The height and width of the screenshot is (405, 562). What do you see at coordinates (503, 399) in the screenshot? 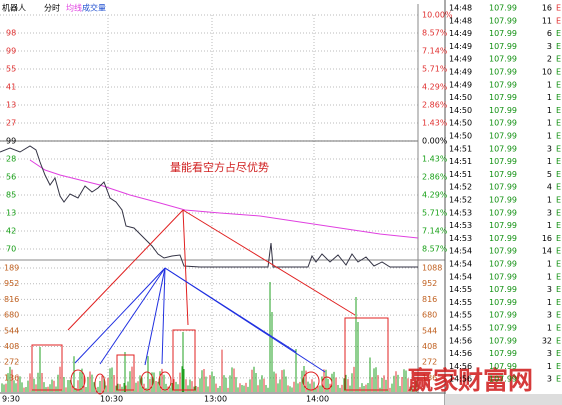
I see `tab-bar` at bounding box center [503, 399].